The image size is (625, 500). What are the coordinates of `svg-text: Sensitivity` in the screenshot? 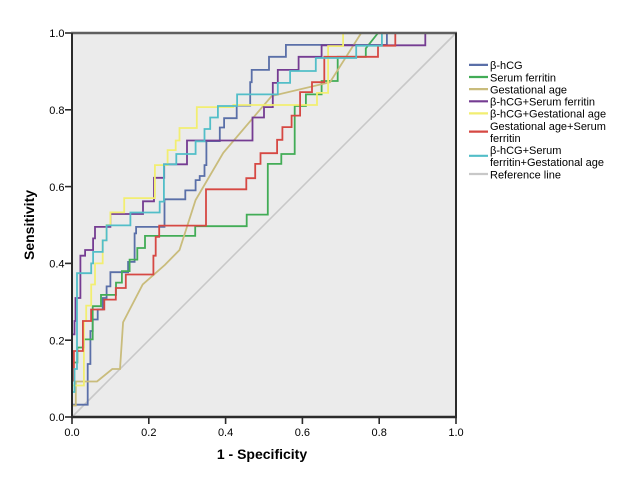 It's located at (29, 225).